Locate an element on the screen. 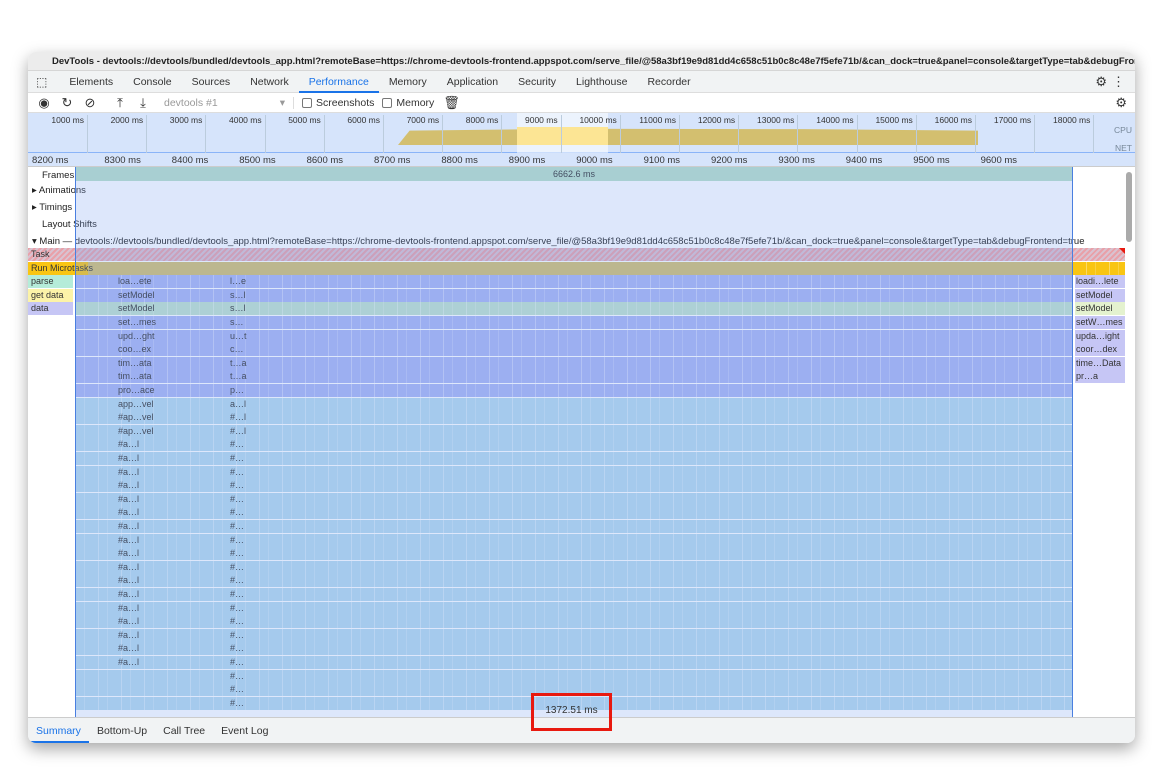  capture-settings-gear-icon: ⚙ is located at coordinates (1121, 102).